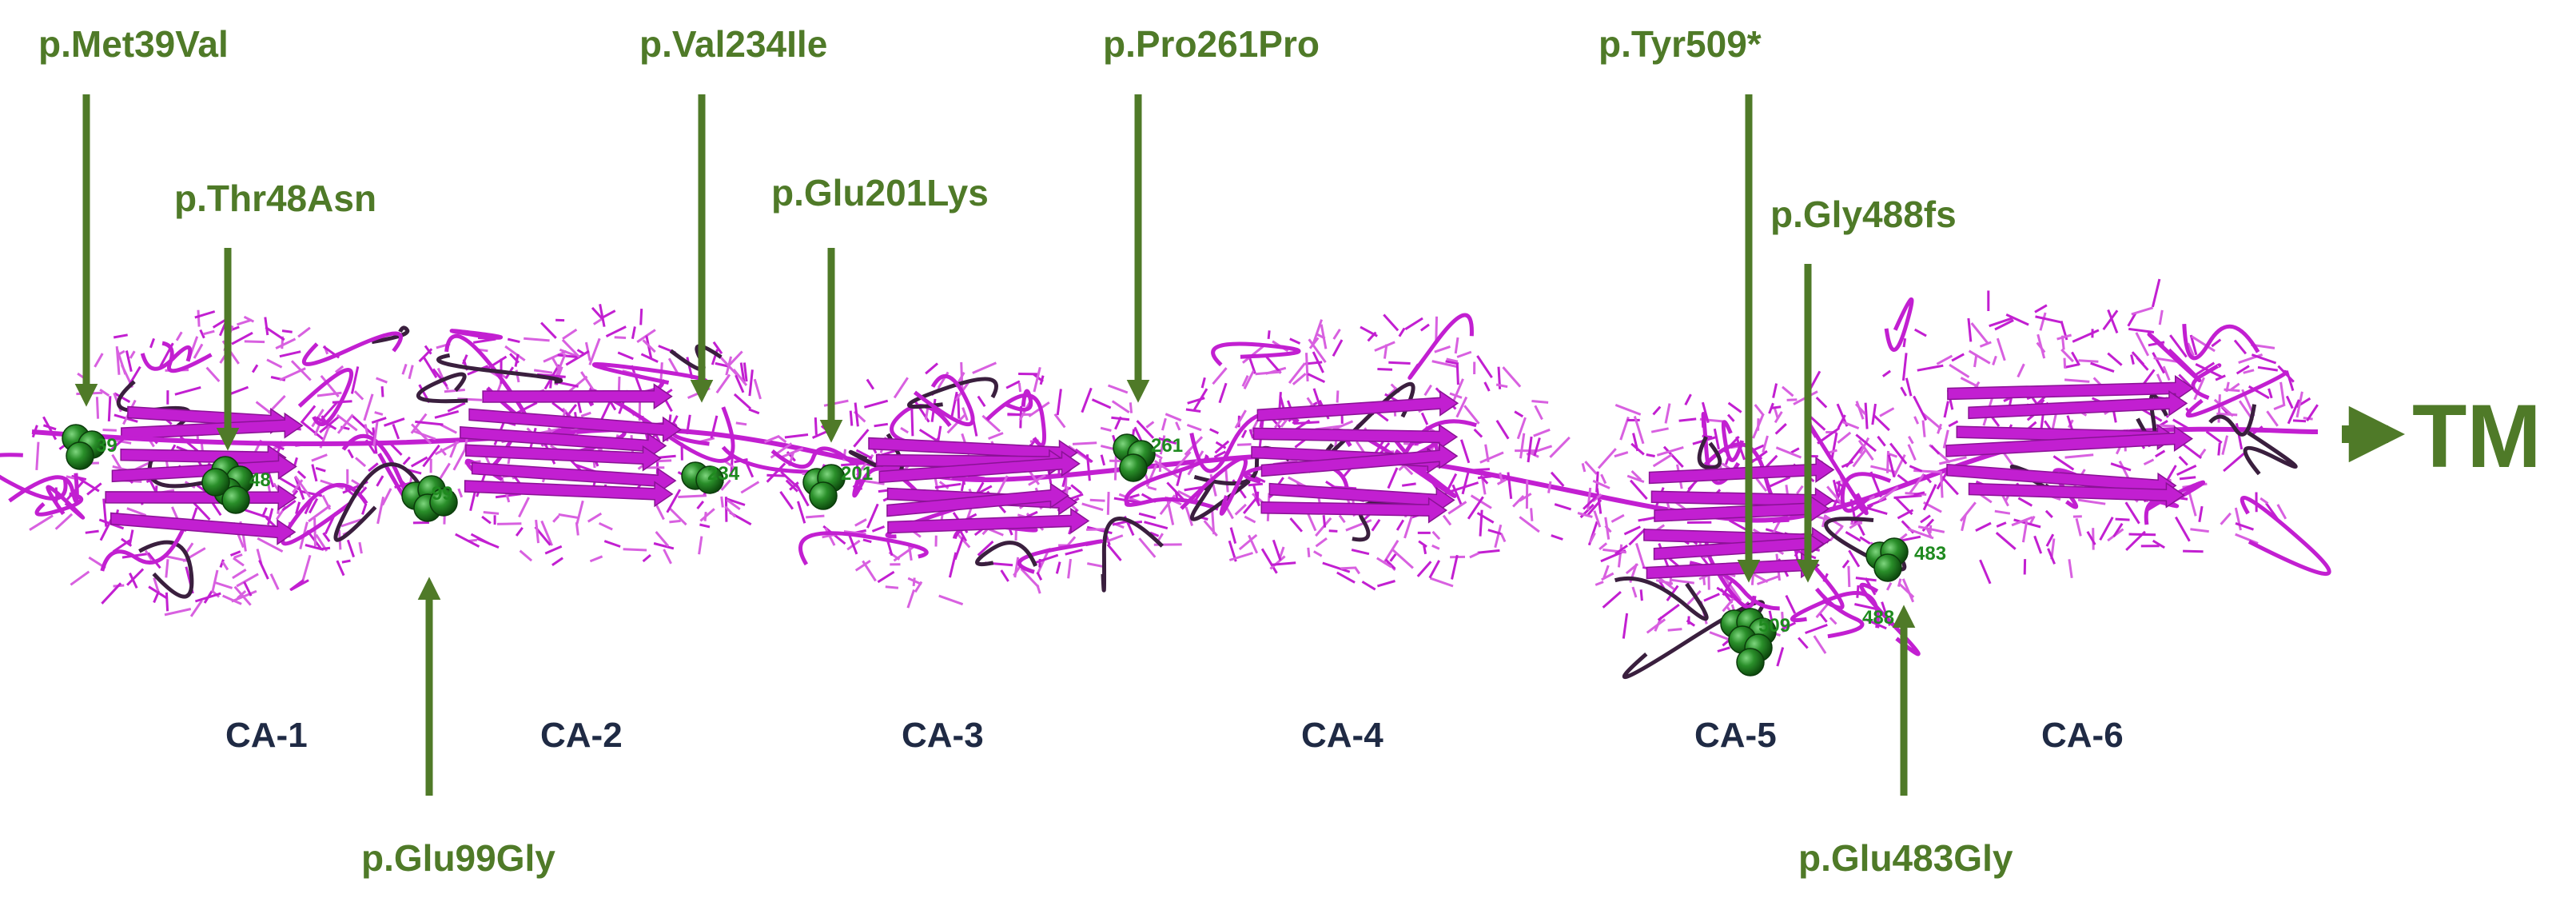 This screenshot has height=914, width=2576. What do you see at coordinates (2085, 431) in the screenshot?
I see `domain-structure-ca6` at bounding box center [2085, 431].